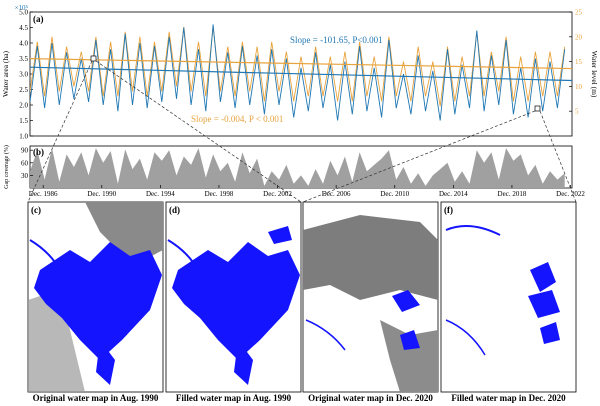 The image size is (600, 406). I want to click on connector-dec-2020-left, so click(419, 156).